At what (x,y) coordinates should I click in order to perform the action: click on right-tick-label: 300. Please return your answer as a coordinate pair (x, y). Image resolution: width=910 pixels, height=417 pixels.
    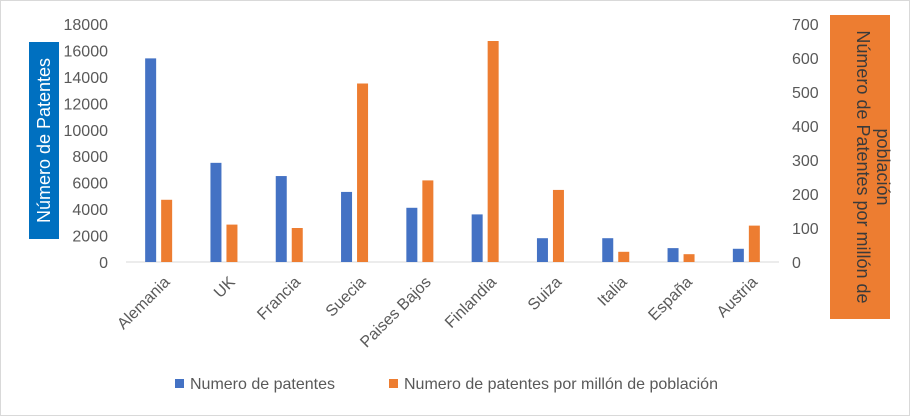
    Looking at the image, I should click on (805, 161).